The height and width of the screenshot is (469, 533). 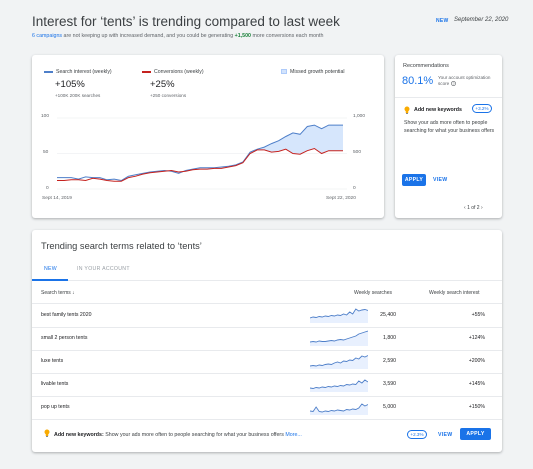 I want to click on weekly-searches-value: 5,000, so click(x=389, y=407).